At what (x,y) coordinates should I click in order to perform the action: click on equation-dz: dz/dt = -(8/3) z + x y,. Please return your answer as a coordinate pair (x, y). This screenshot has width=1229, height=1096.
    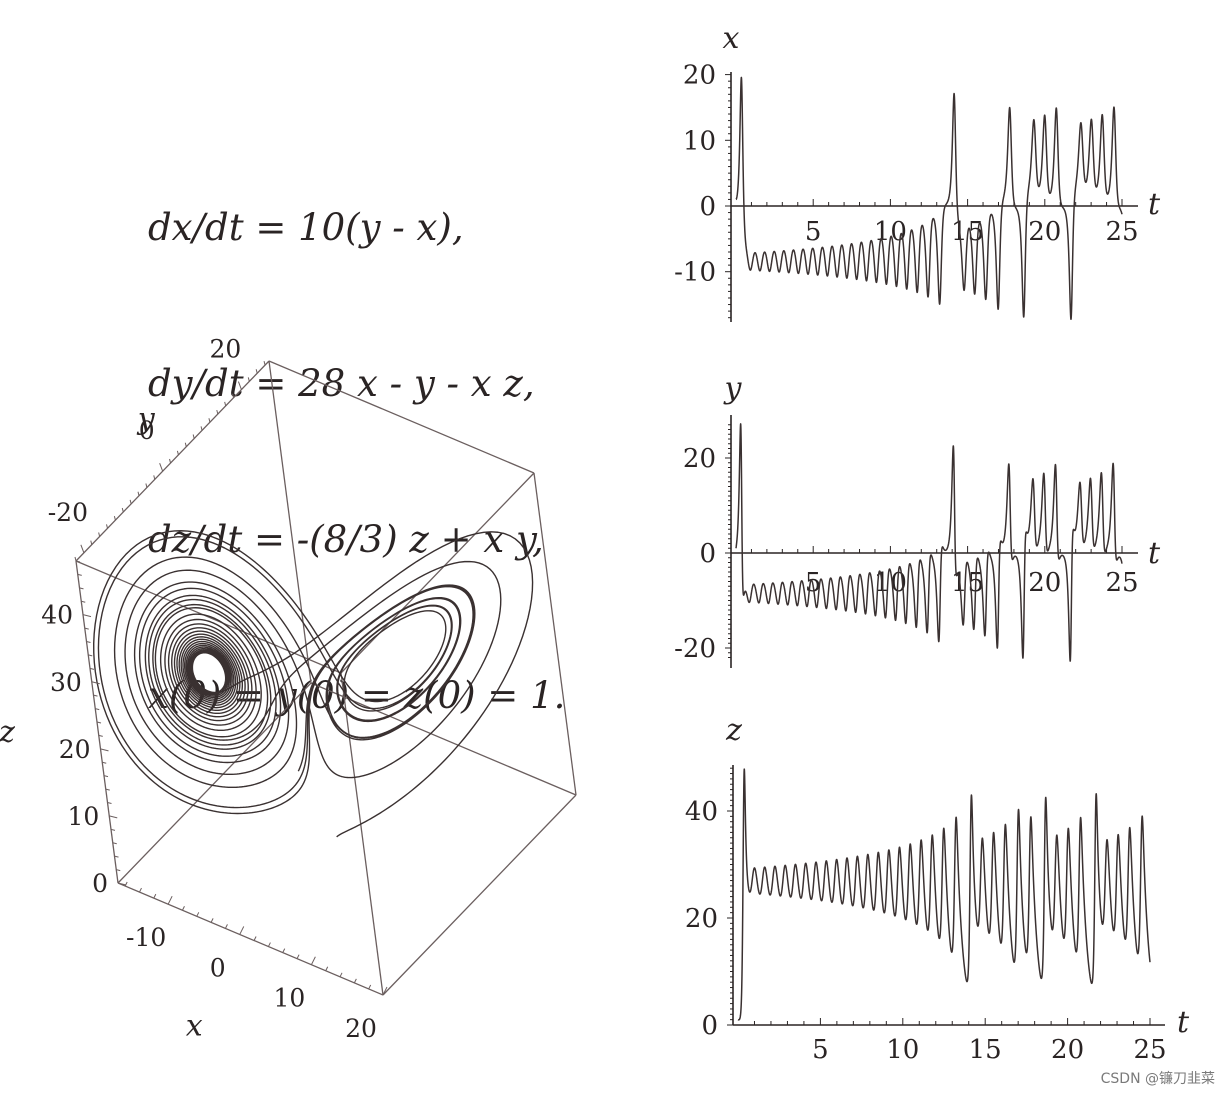
    Looking at the image, I should click on (346, 539).